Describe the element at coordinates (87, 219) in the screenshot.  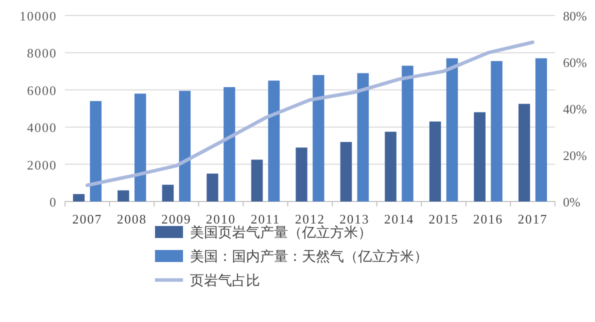
I see `x-tick-label: 2007` at that location.